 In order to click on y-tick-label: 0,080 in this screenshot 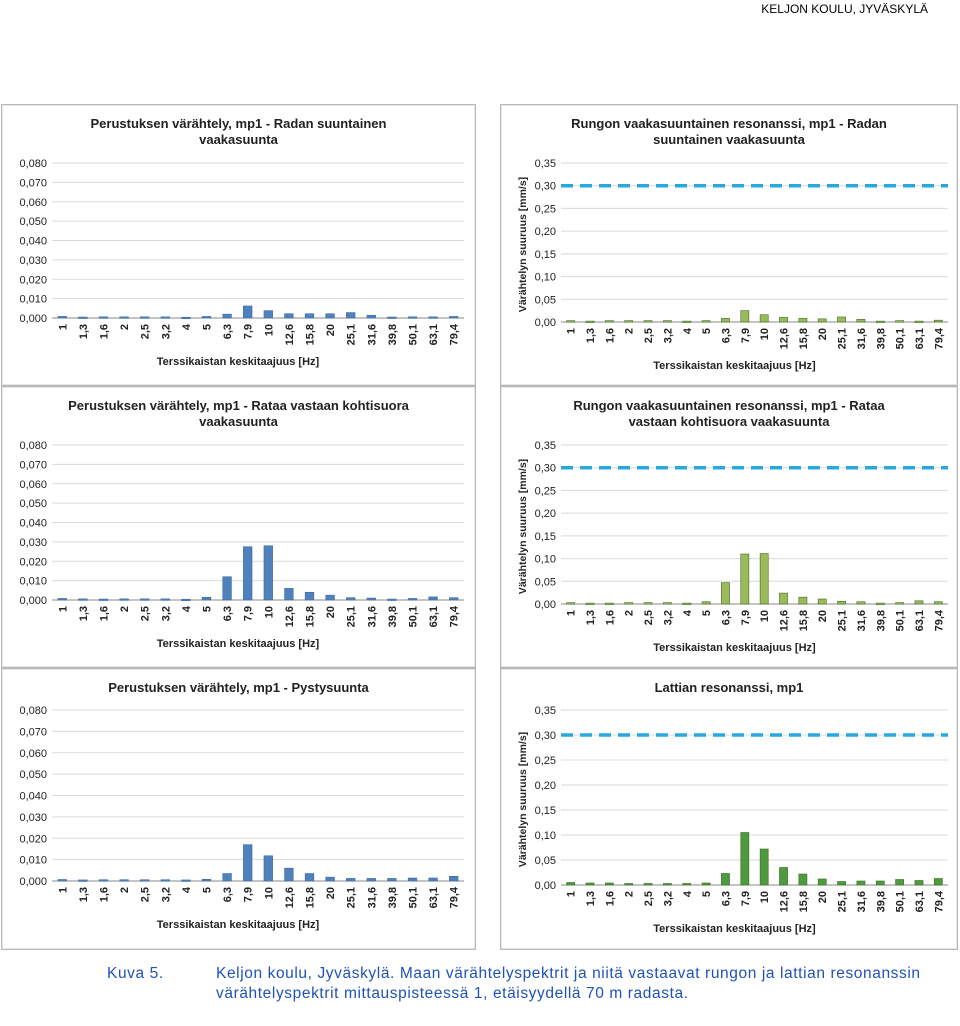, I will do `click(33, 164)`.